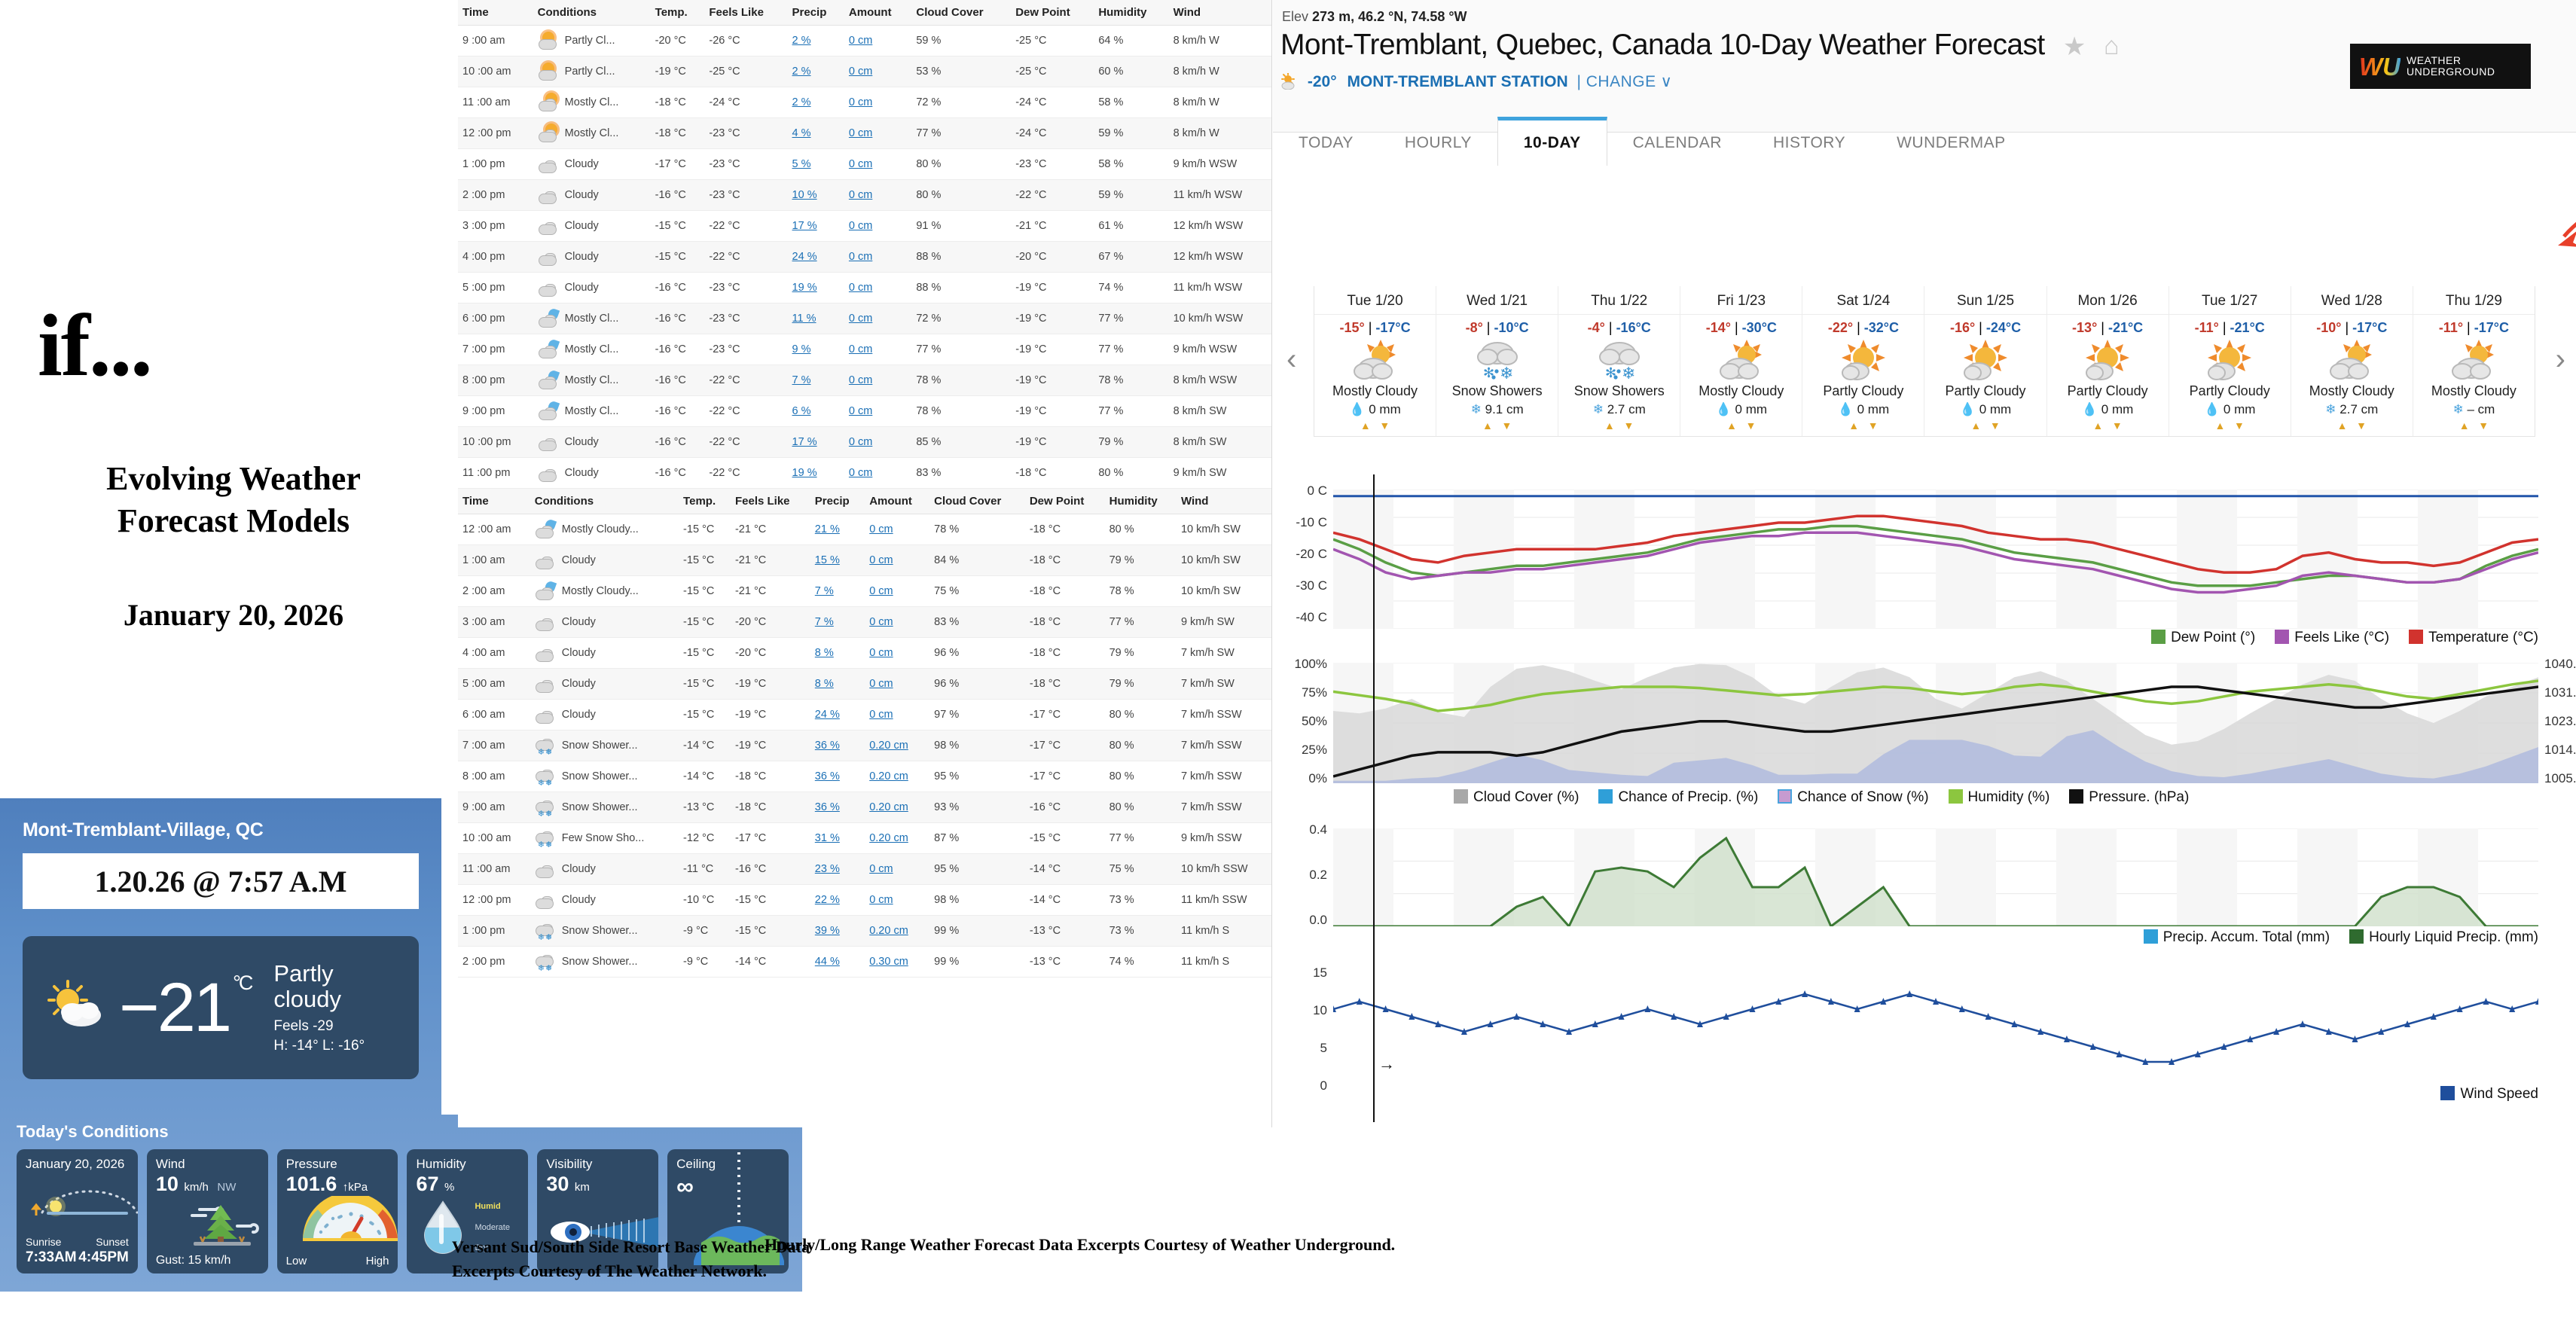 This screenshot has width=2576, height=1336. I want to click on cell-precip: 21 %, so click(838, 530).